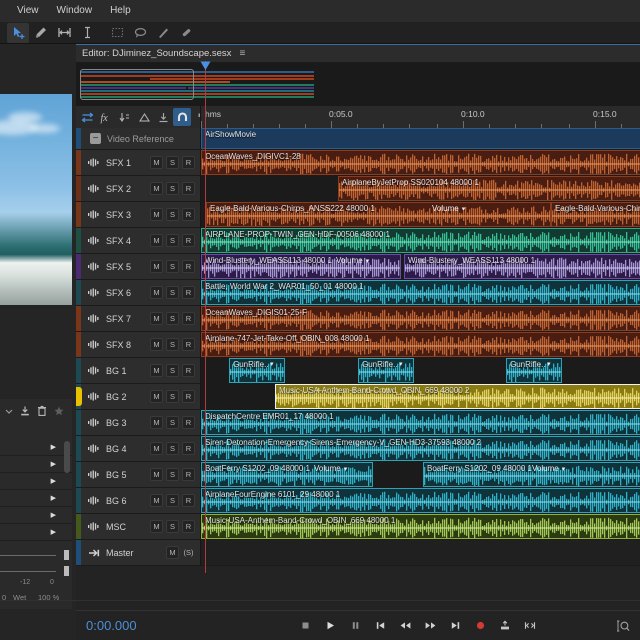 The height and width of the screenshot is (640, 640). I want to click on playhead-handle, so click(205, 66).